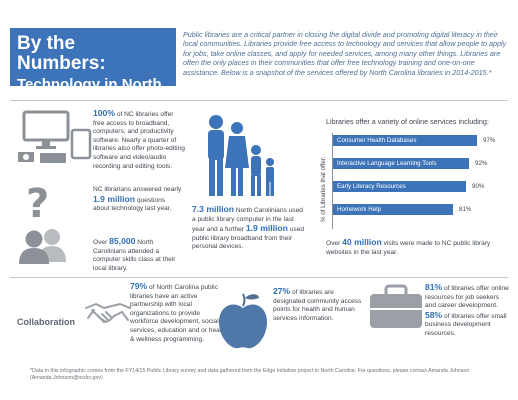 This screenshot has height=400, width=518. I want to click on chart-bar-value: 90%, so click(478, 186).